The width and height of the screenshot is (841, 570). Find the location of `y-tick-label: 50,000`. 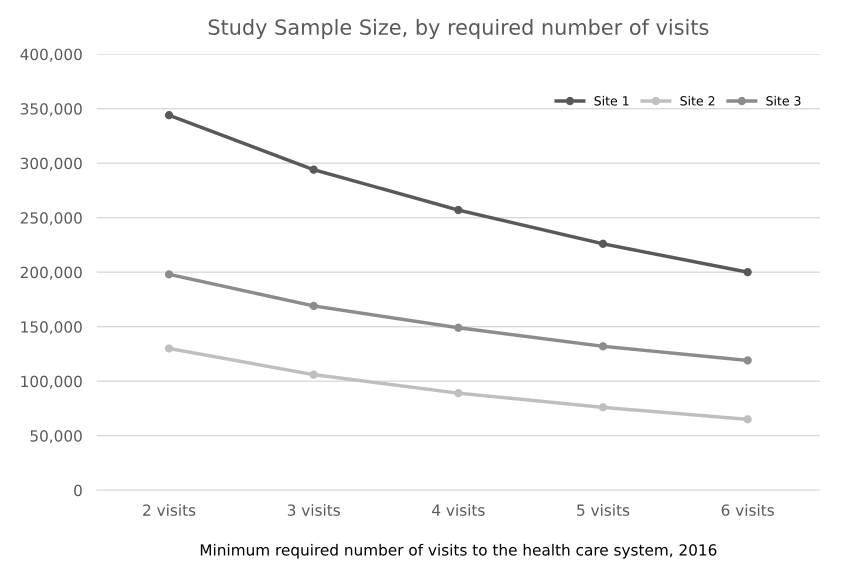

y-tick-label: 50,000 is located at coordinates (56, 437).